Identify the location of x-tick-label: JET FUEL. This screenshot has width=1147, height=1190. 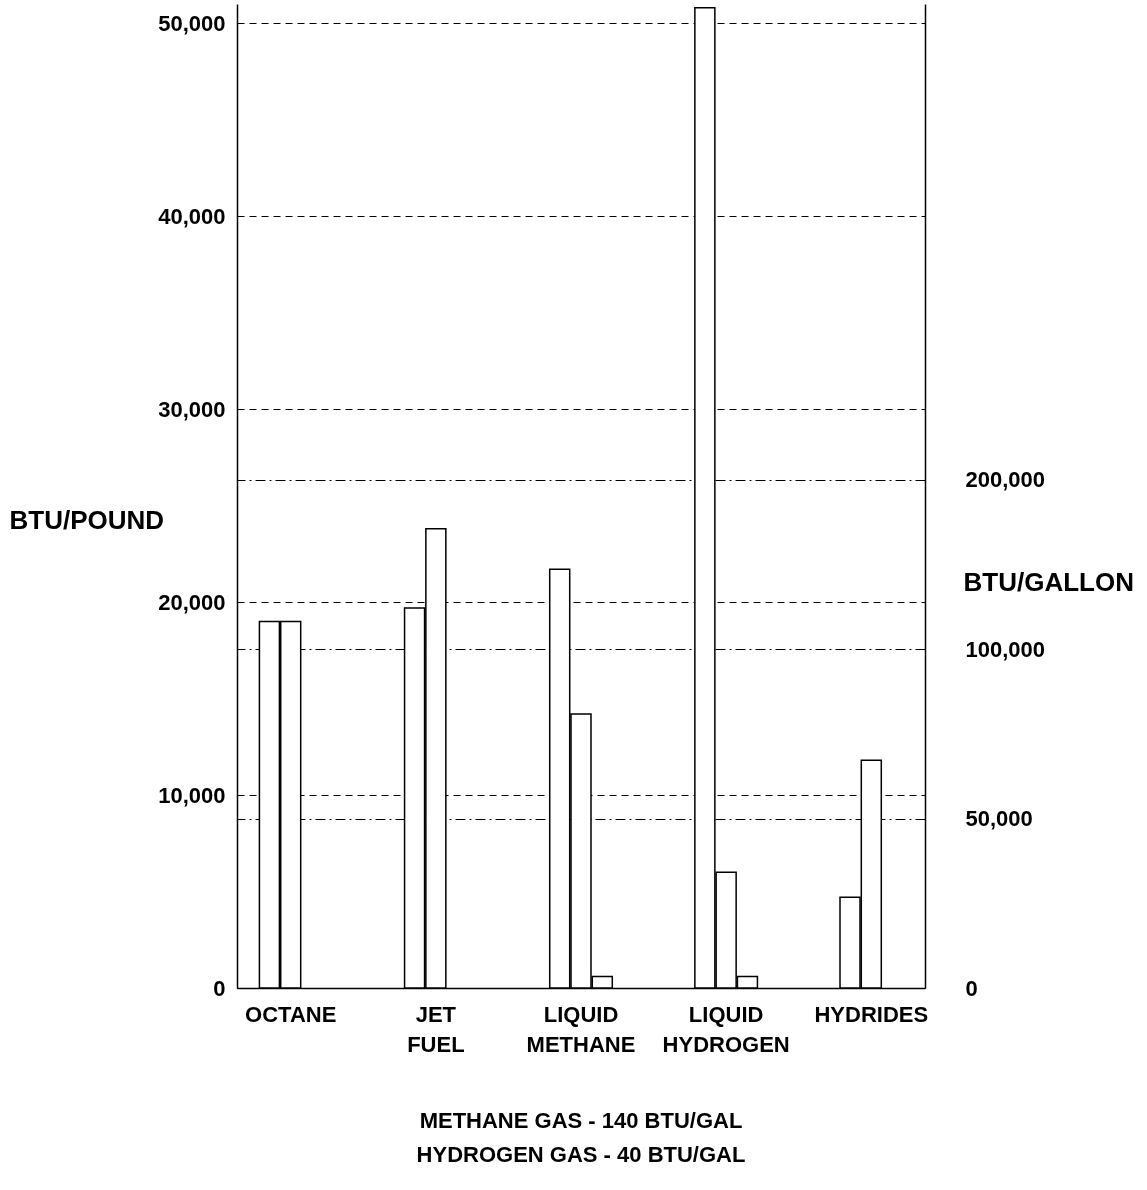
(436, 1029).